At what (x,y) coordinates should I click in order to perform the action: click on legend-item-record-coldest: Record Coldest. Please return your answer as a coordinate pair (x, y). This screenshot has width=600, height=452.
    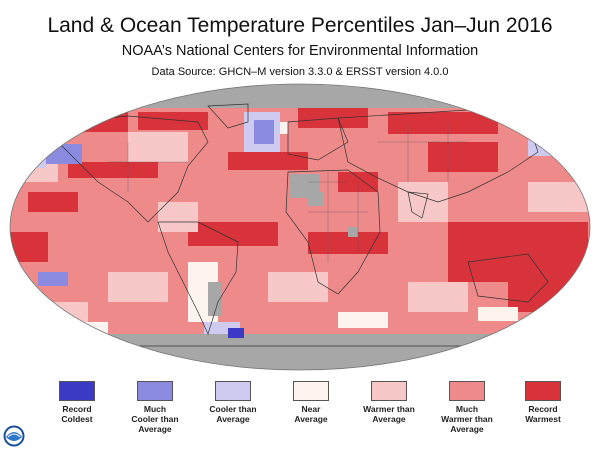
    Looking at the image, I should click on (77, 402).